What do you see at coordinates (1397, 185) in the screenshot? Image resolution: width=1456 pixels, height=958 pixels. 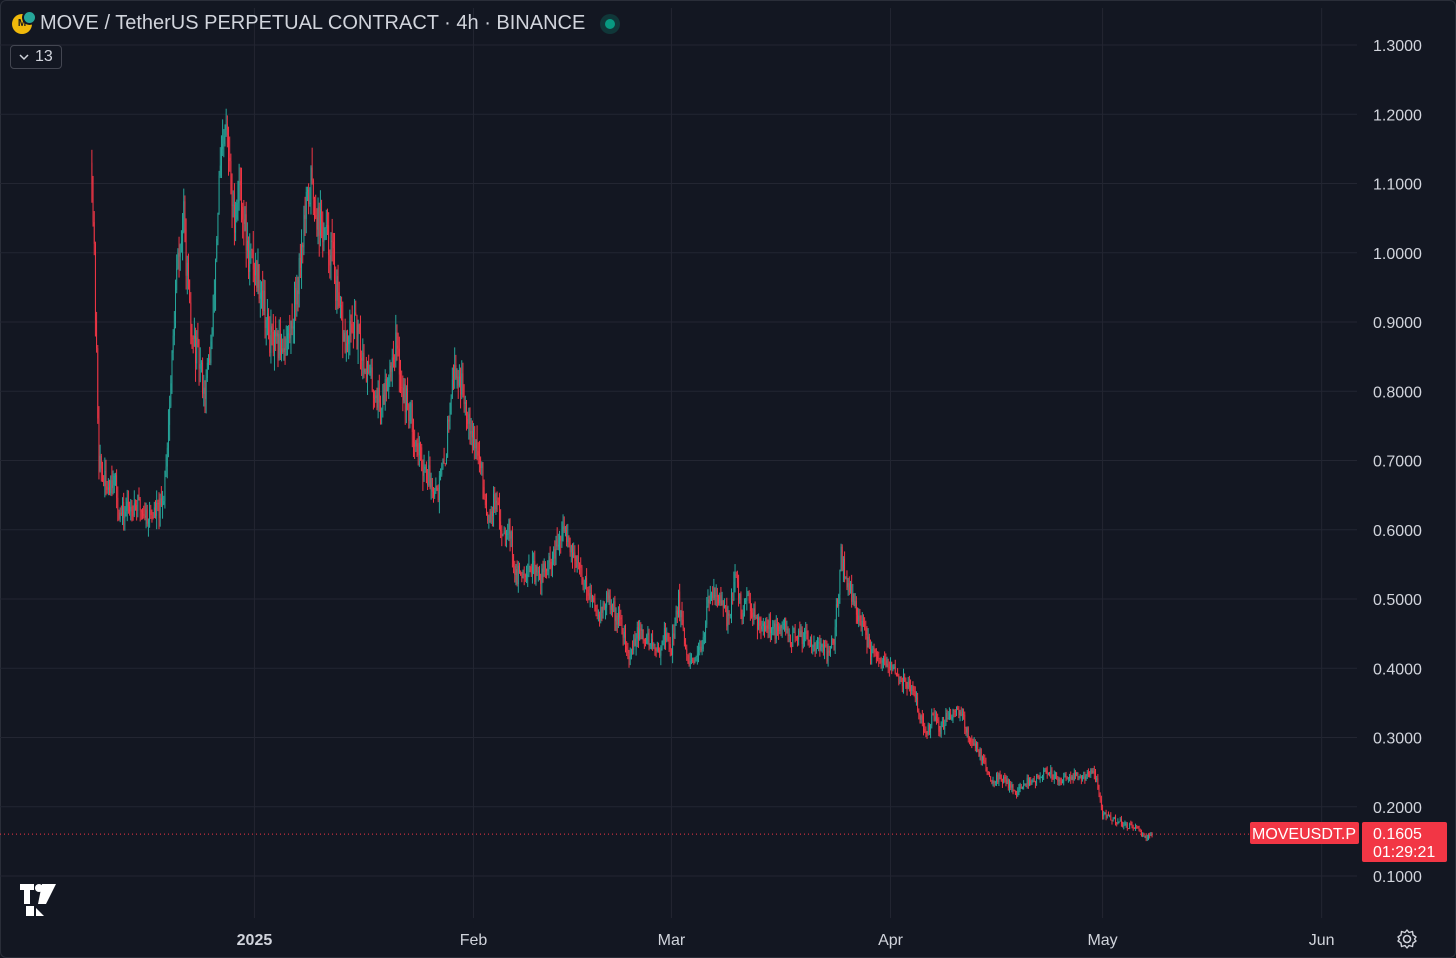 I see `price-tick-label: 1.1000` at bounding box center [1397, 185].